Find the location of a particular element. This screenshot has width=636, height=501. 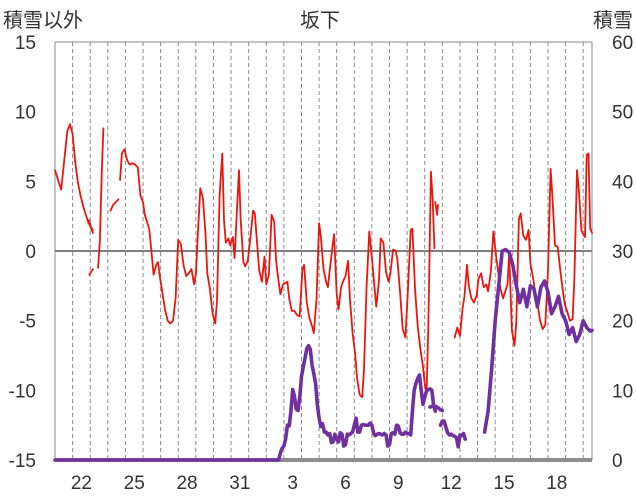

left-tick-label: 15 is located at coordinates (25, 43).